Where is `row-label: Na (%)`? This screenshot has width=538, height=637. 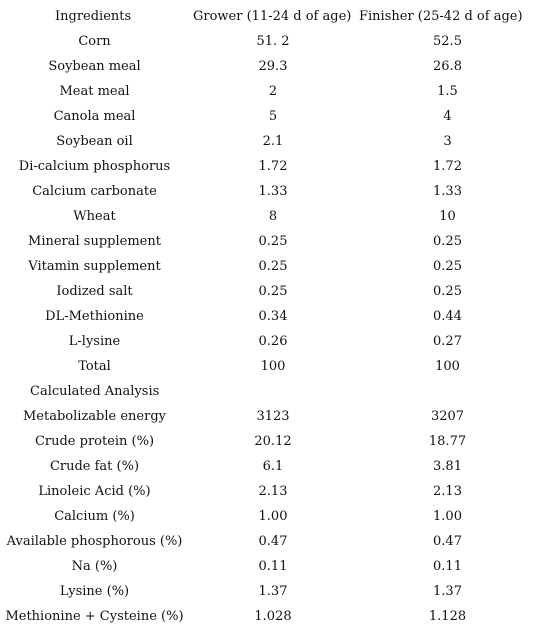 row-label: Na (%) is located at coordinates (94, 566).